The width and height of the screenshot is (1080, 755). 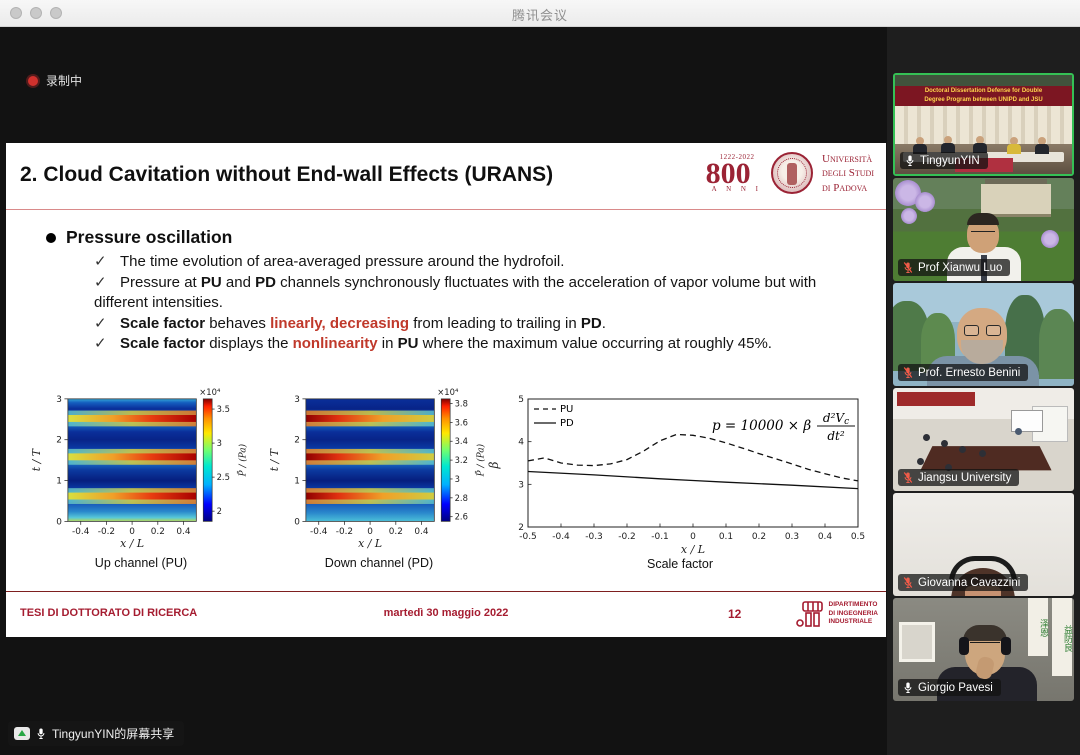 I want to click on svg-text: 0.2, so click(x=759, y=537).